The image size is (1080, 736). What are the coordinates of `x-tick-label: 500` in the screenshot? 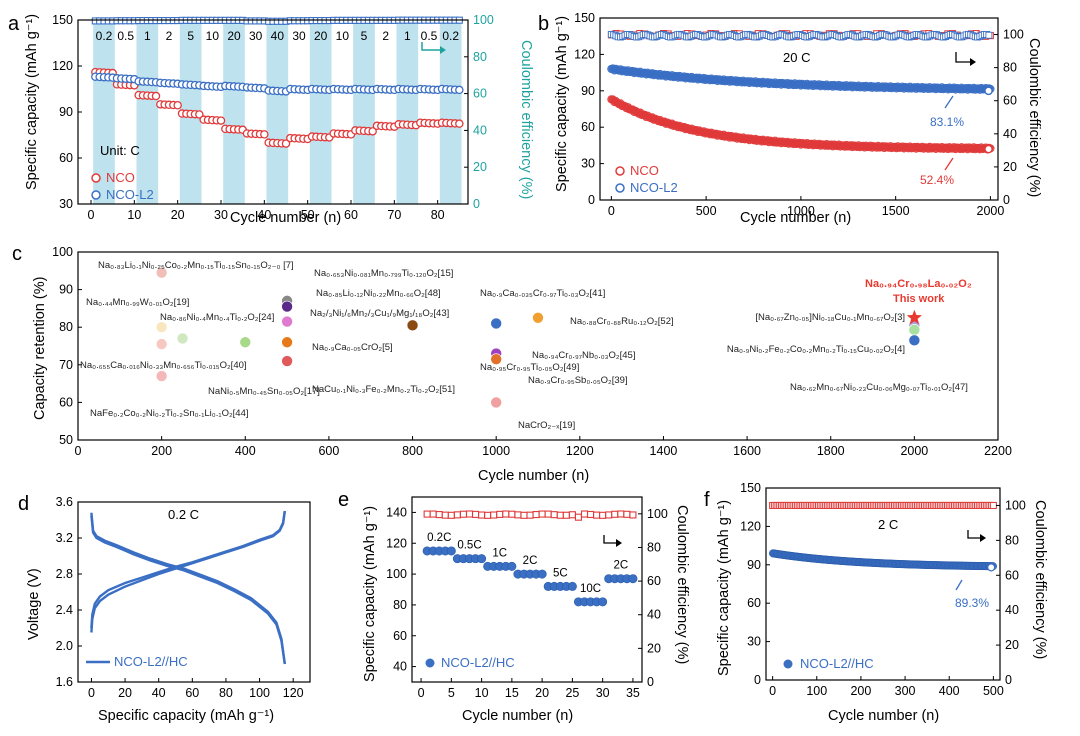 It's located at (993, 691).